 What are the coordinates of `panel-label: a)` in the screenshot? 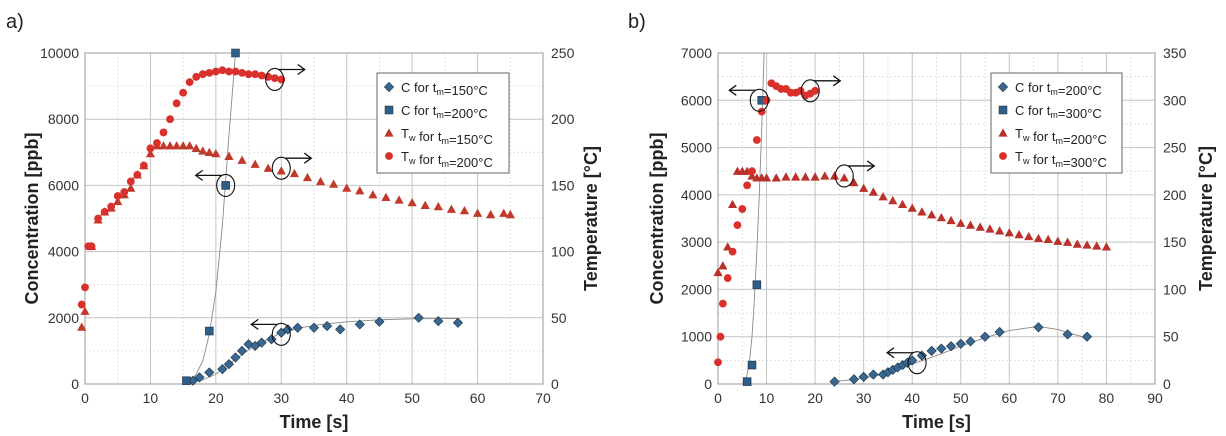 It's located at (15, 22).